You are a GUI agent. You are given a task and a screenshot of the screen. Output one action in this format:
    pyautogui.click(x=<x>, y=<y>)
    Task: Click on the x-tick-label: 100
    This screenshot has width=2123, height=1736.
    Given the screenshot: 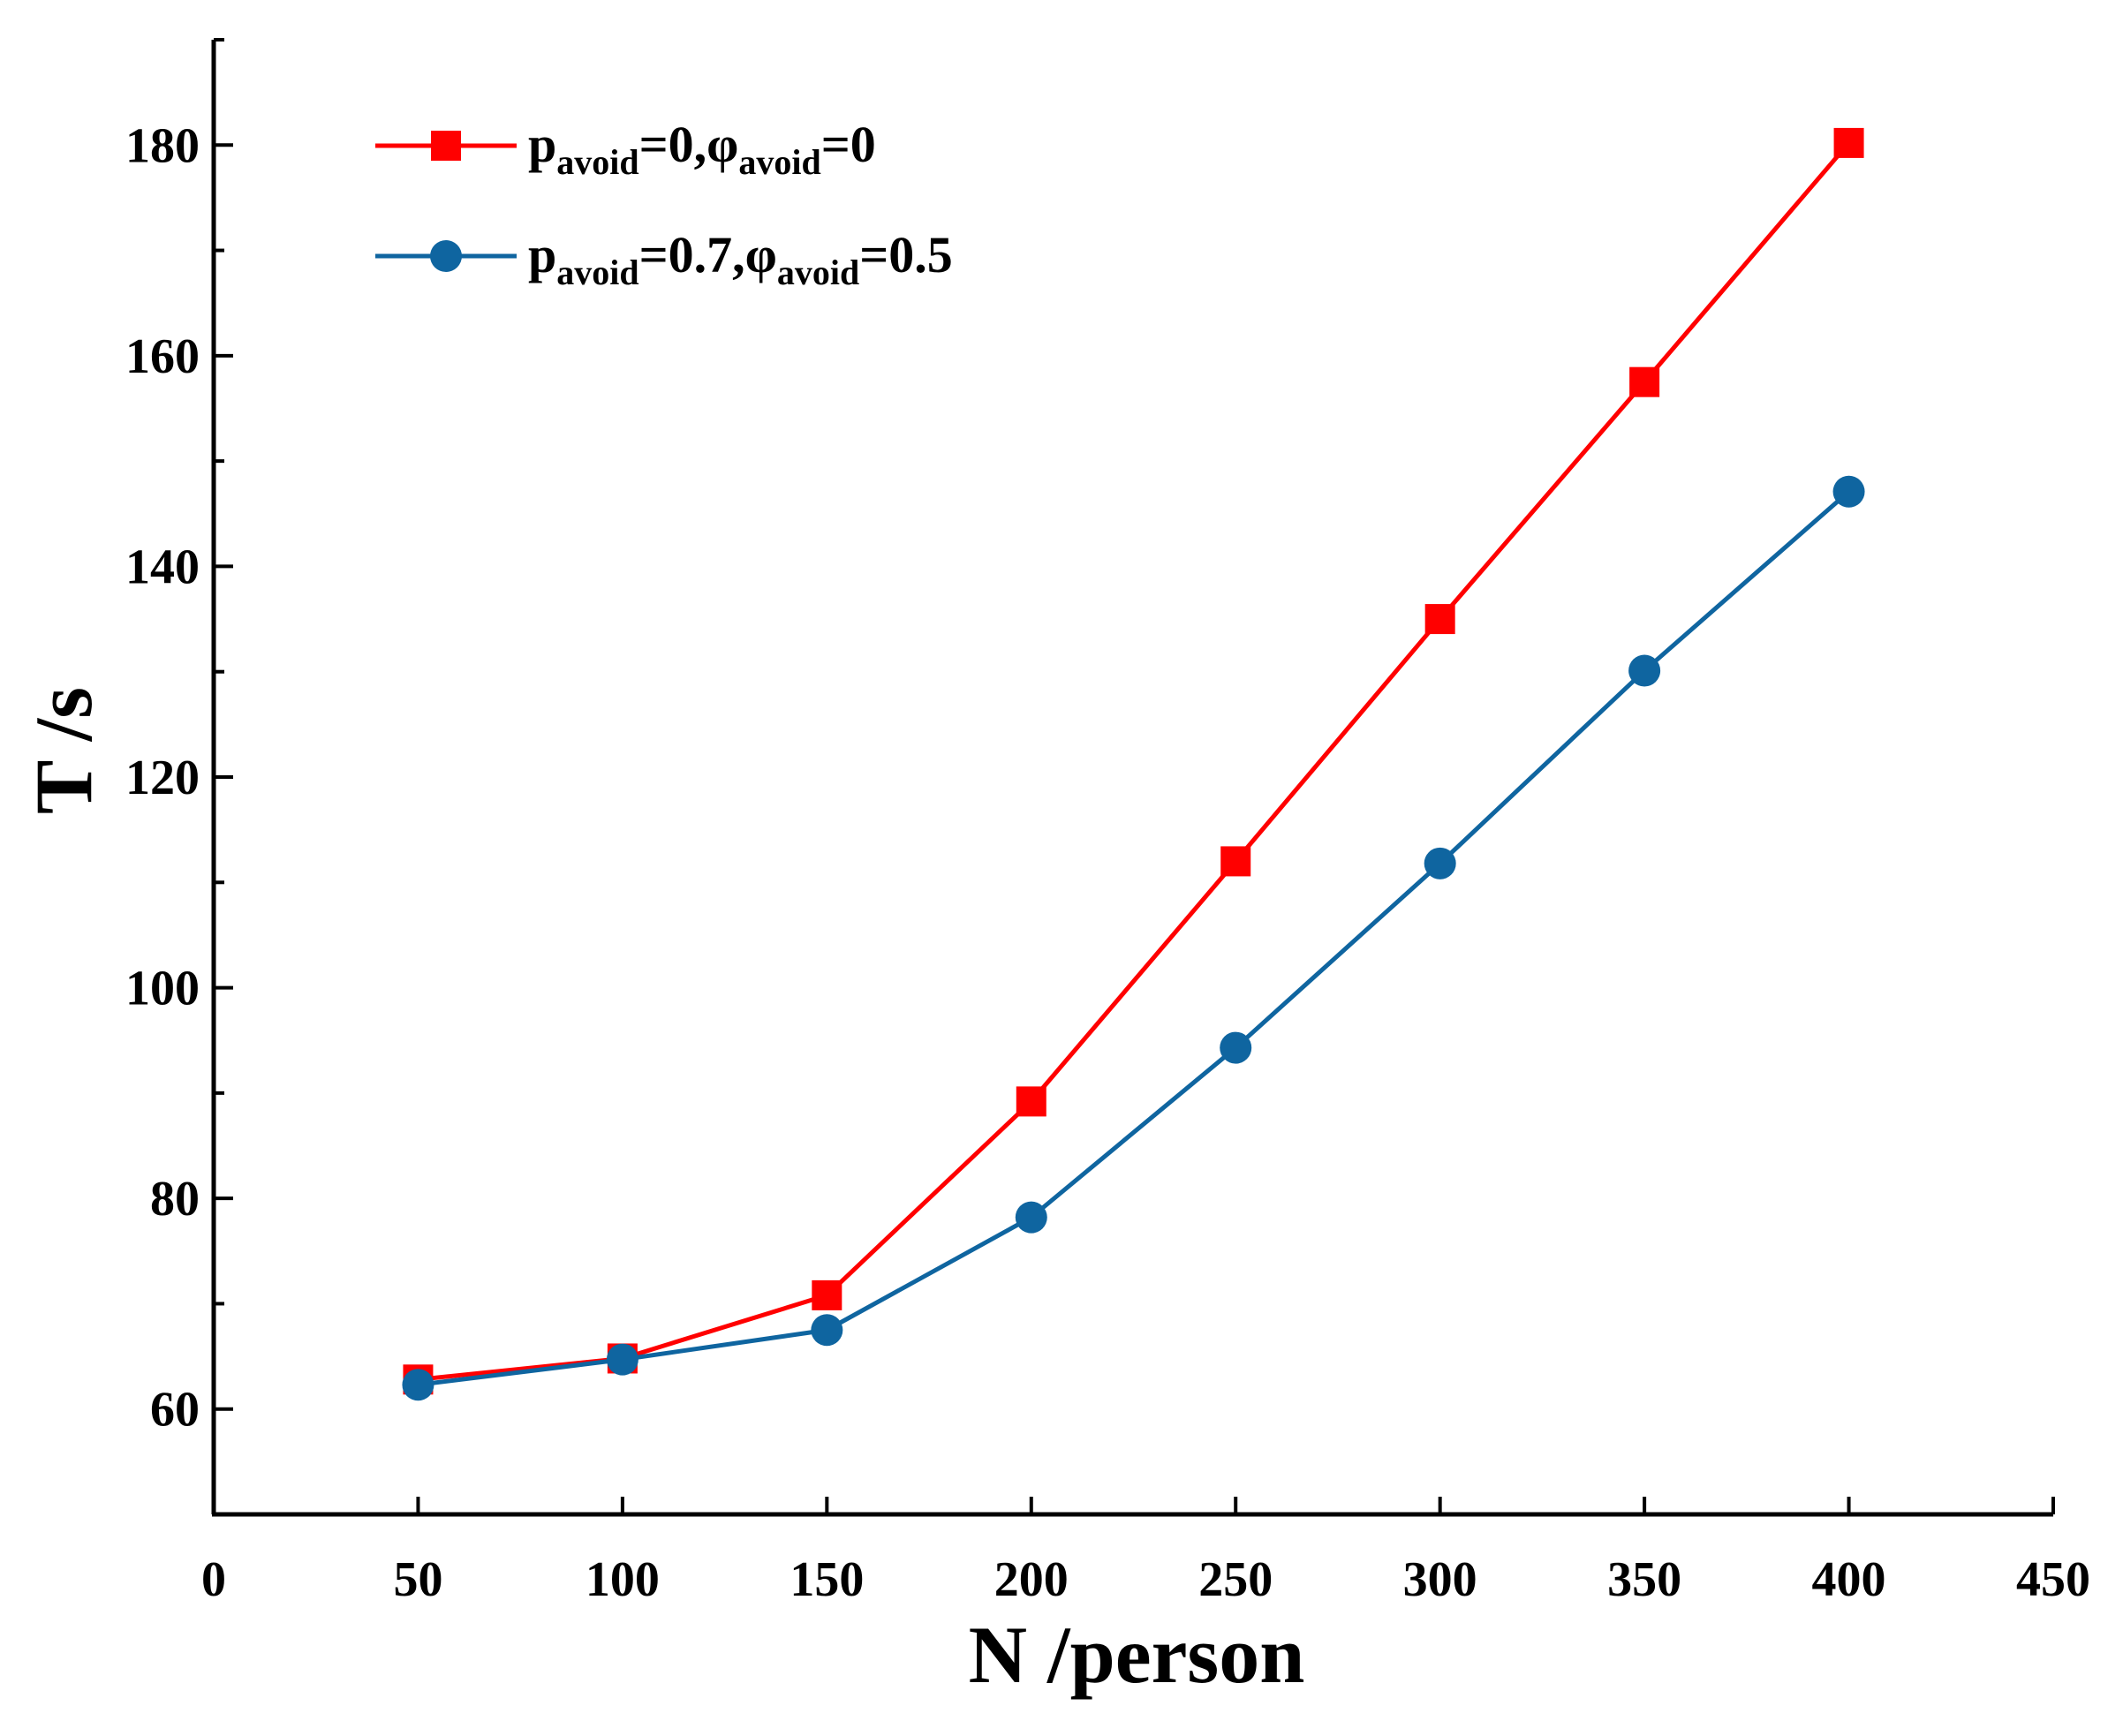 What is the action you would take?
    pyautogui.click(x=623, y=1580)
    